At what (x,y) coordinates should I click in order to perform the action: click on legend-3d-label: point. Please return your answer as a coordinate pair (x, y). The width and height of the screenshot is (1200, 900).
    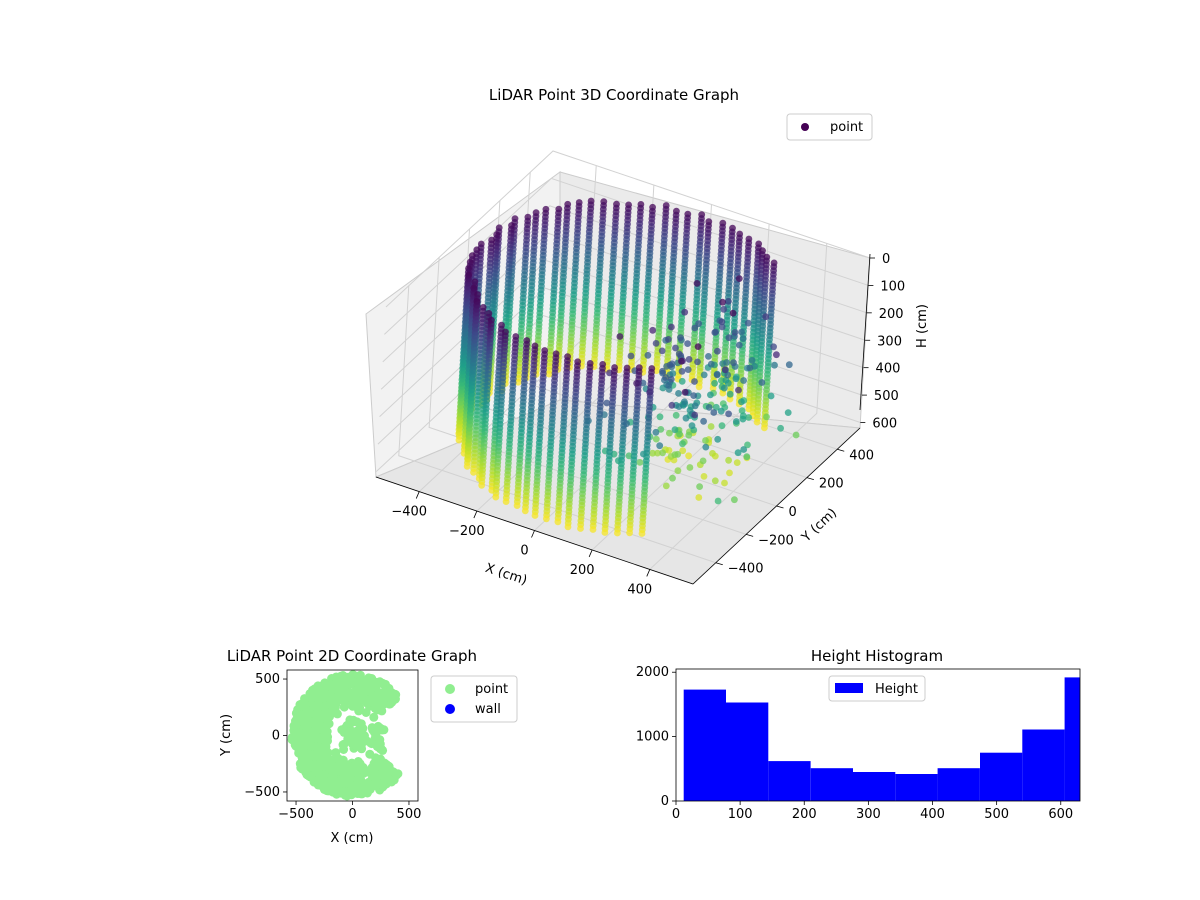
    Looking at the image, I should click on (846, 127).